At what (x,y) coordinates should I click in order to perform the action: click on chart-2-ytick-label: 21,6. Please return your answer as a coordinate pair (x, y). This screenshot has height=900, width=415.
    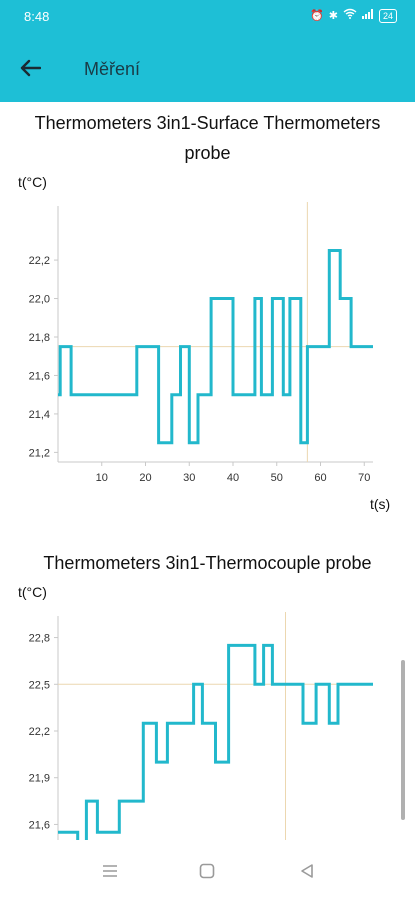
    Looking at the image, I should click on (39, 825).